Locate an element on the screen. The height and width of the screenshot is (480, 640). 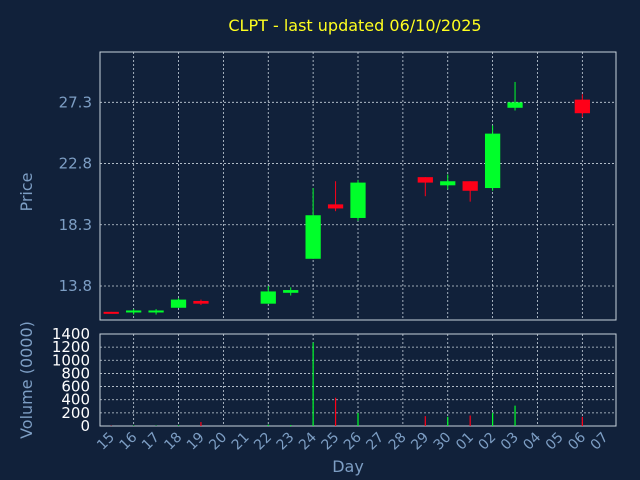
price-tick-label: 22.8 is located at coordinates (75, 164).